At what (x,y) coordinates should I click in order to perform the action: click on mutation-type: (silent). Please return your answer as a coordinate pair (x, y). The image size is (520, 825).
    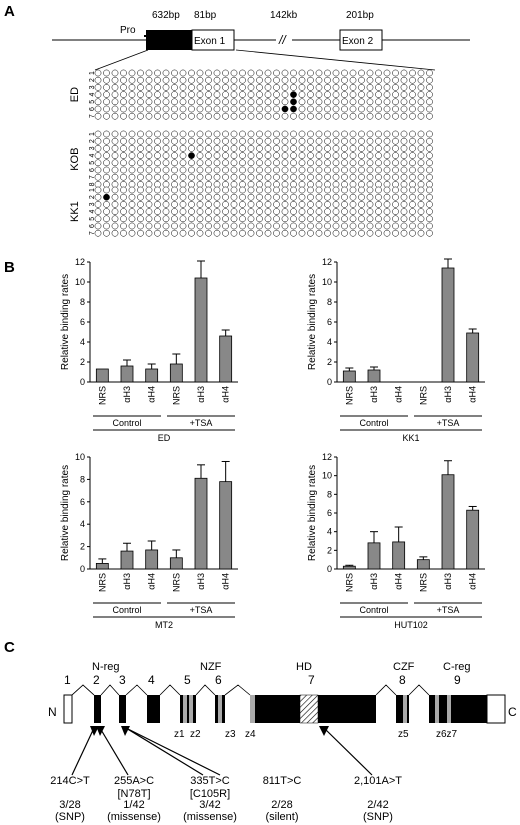
    Looking at the image, I should click on (281, 817).